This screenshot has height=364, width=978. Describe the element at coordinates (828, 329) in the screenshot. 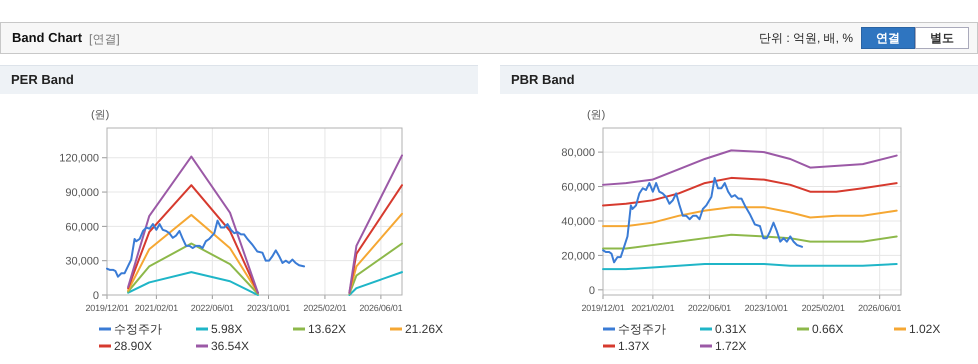

I see `legend-label: 0.66X` at that location.